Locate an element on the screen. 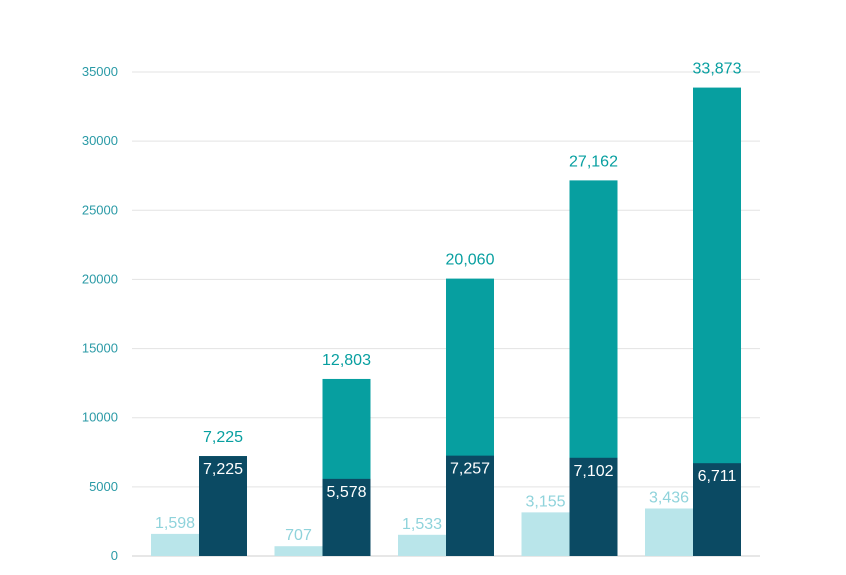 The height and width of the screenshot is (575, 846). data-label-light: 3,155 is located at coordinates (545, 501).